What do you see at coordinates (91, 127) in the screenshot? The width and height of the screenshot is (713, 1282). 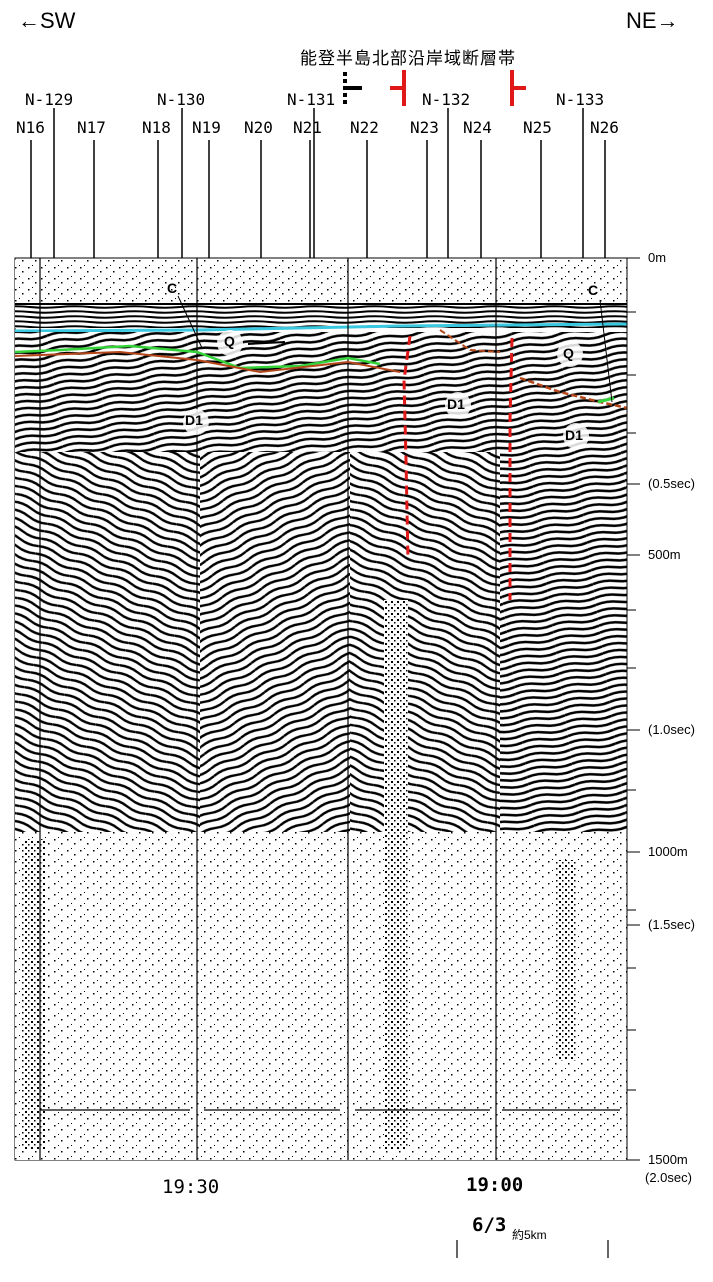 I see `shot-point-label: N17` at bounding box center [91, 127].